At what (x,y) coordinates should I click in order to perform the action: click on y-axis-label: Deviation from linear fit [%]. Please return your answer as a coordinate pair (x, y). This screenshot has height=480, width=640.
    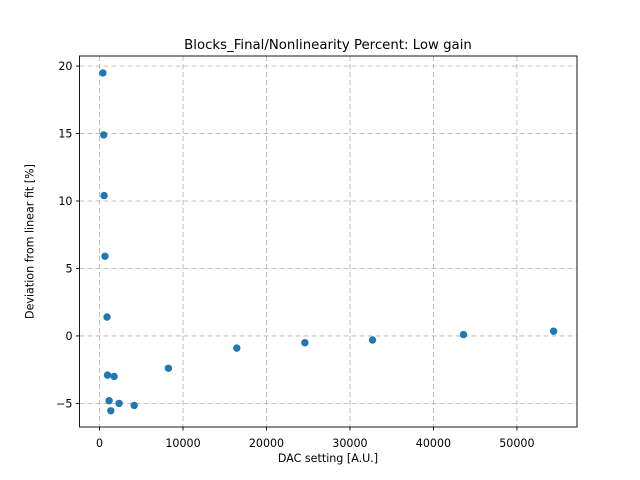
    Looking at the image, I should click on (30, 241).